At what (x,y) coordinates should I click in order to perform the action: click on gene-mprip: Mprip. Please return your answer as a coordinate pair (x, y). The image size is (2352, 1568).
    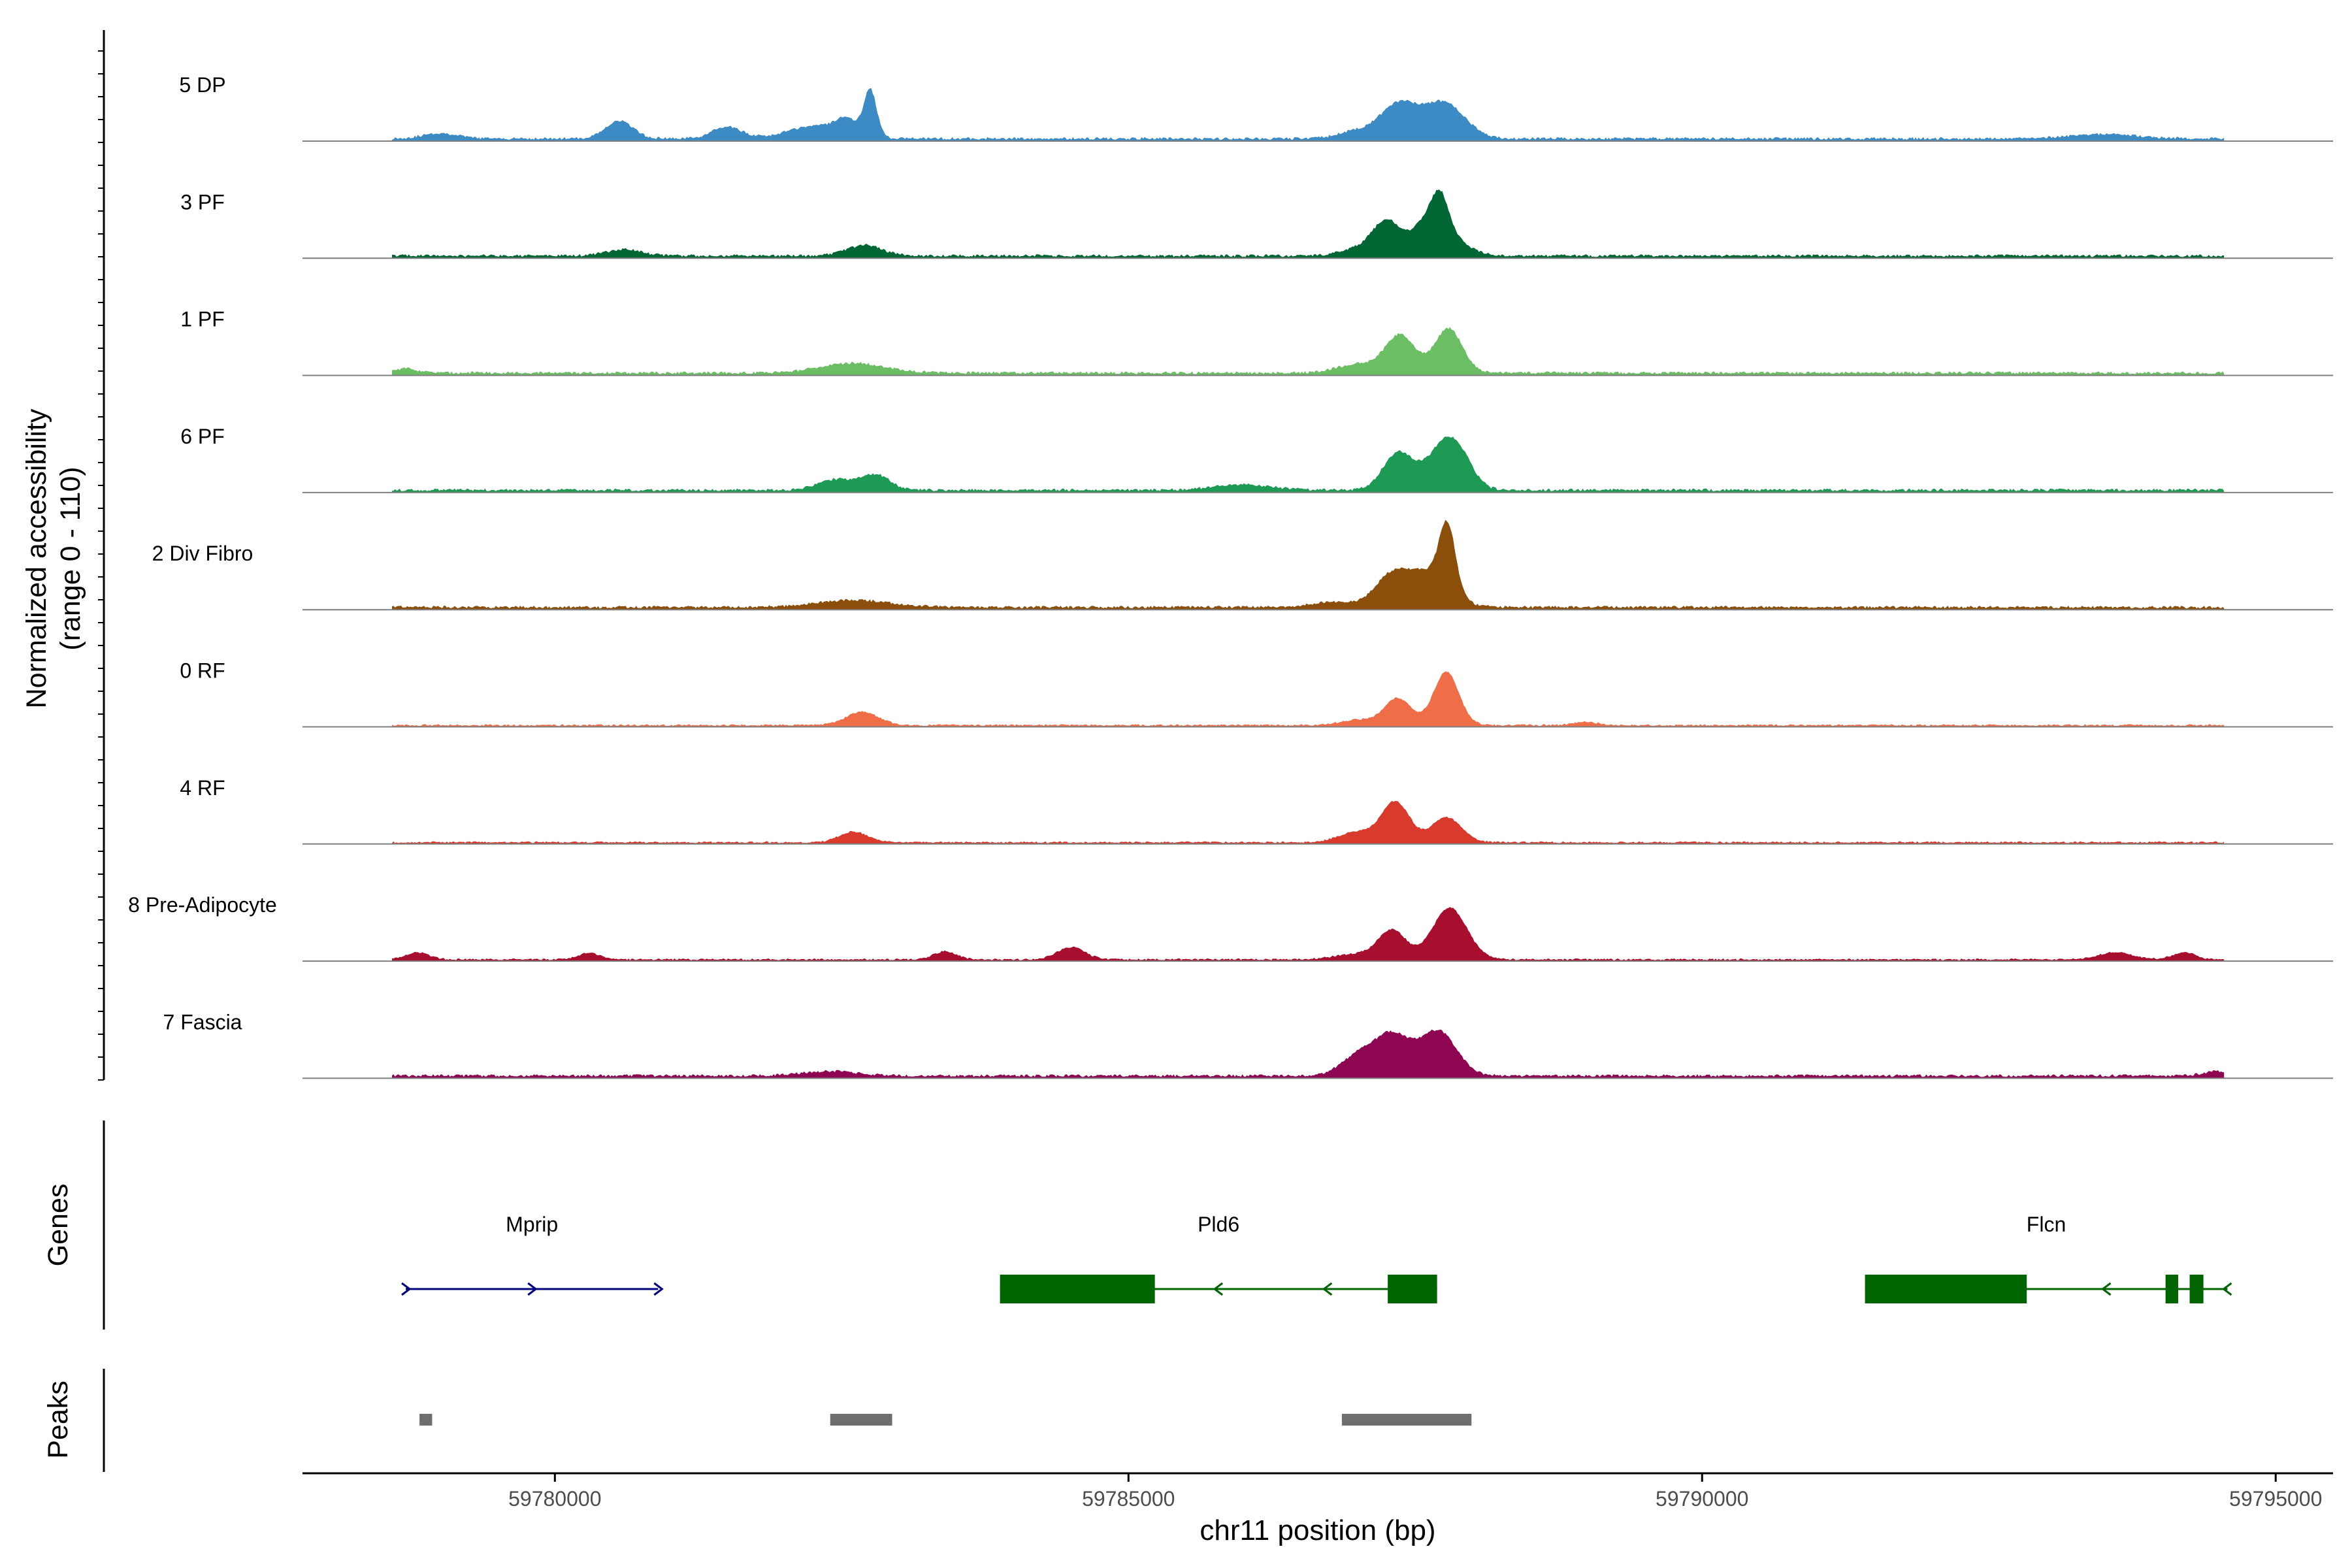
    Looking at the image, I should click on (532, 1254).